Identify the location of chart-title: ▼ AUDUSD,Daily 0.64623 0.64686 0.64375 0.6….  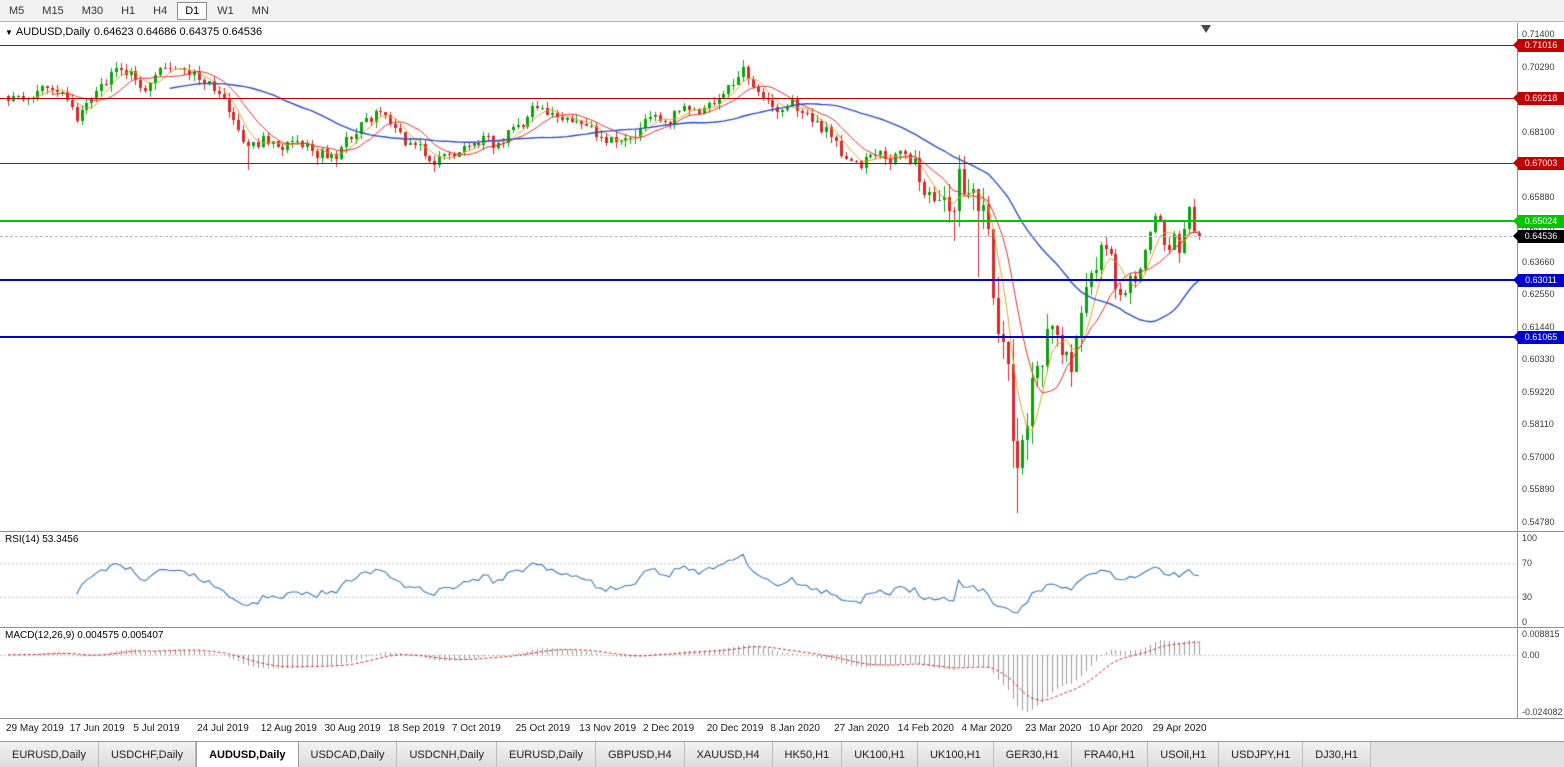
(135, 32).